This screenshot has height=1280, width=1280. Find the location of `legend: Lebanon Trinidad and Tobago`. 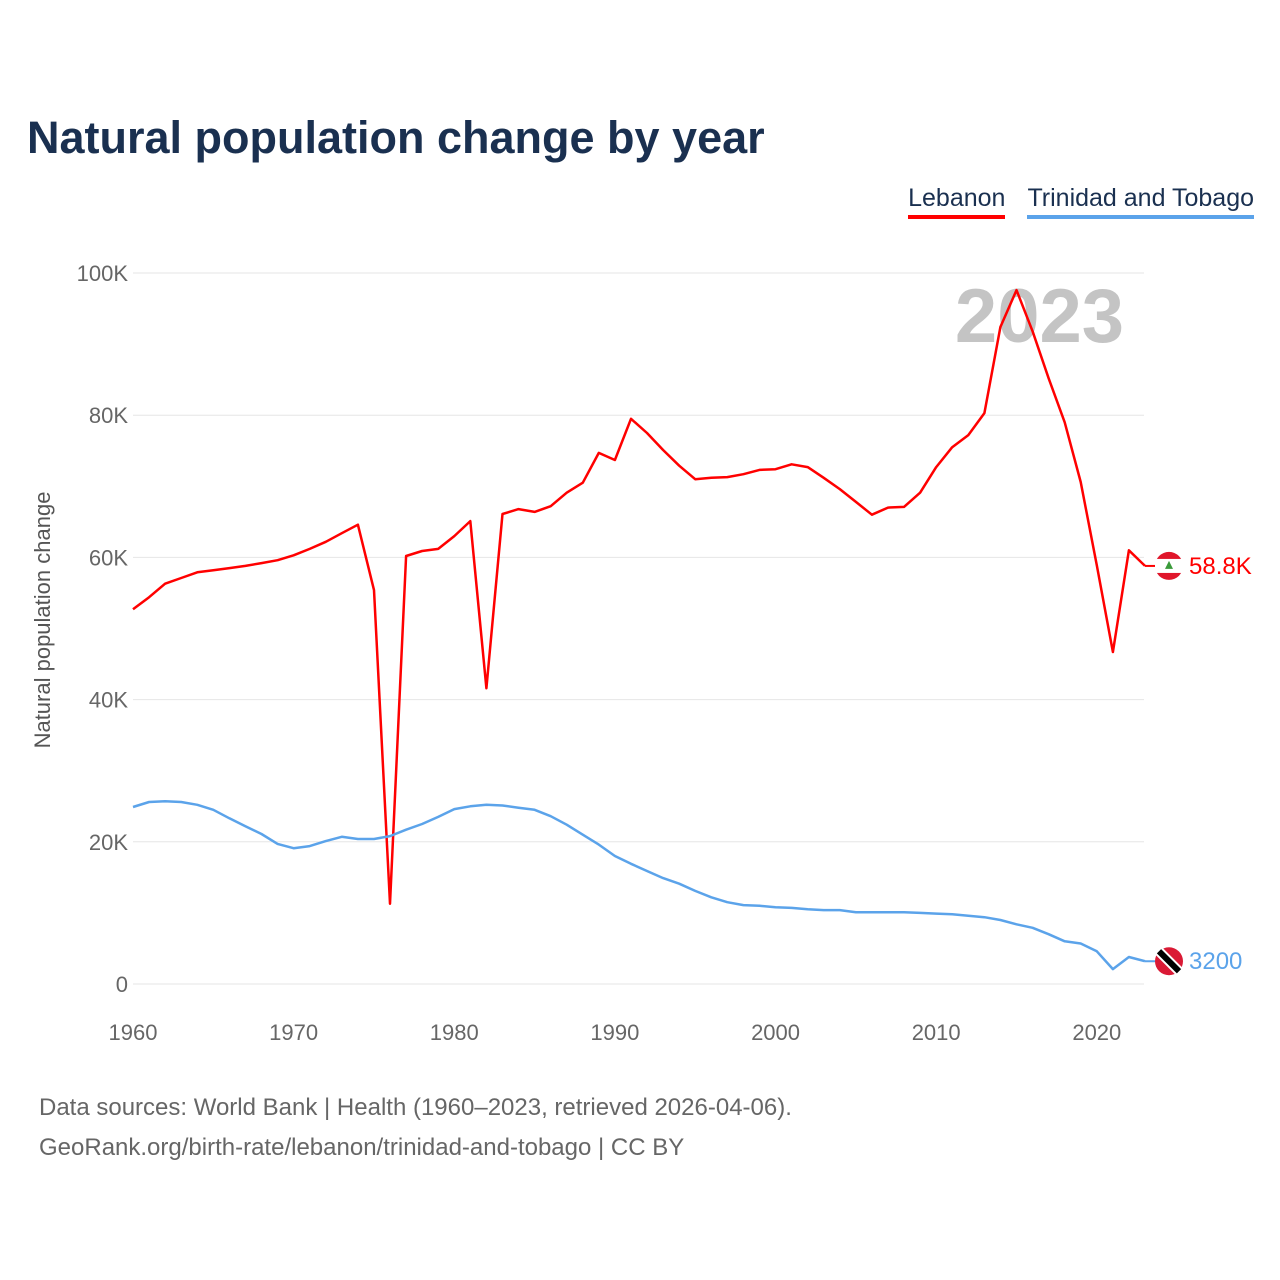

legend: Lebanon Trinidad and Tobago is located at coordinates (1081, 201).